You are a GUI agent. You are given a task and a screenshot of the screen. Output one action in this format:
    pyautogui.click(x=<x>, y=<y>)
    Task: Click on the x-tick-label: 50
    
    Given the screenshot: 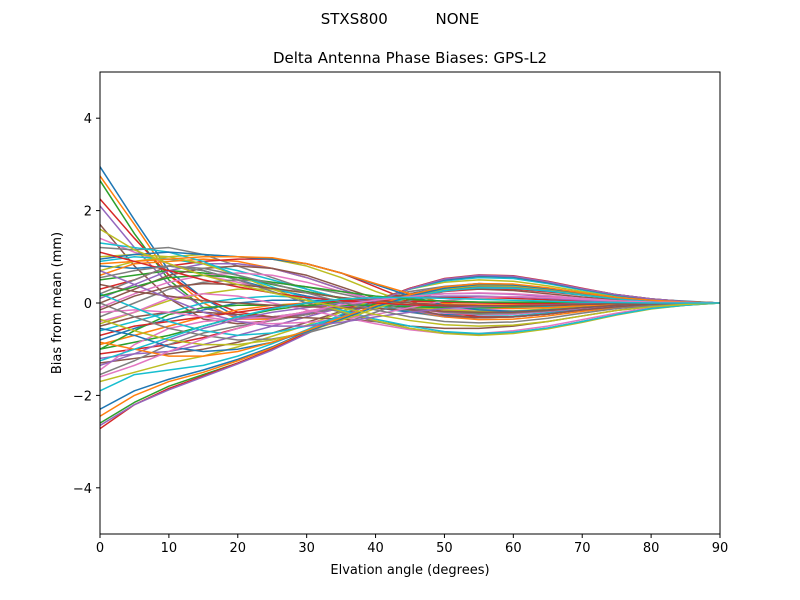 What is the action you would take?
    pyautogui.click(x=444, y=548)
    